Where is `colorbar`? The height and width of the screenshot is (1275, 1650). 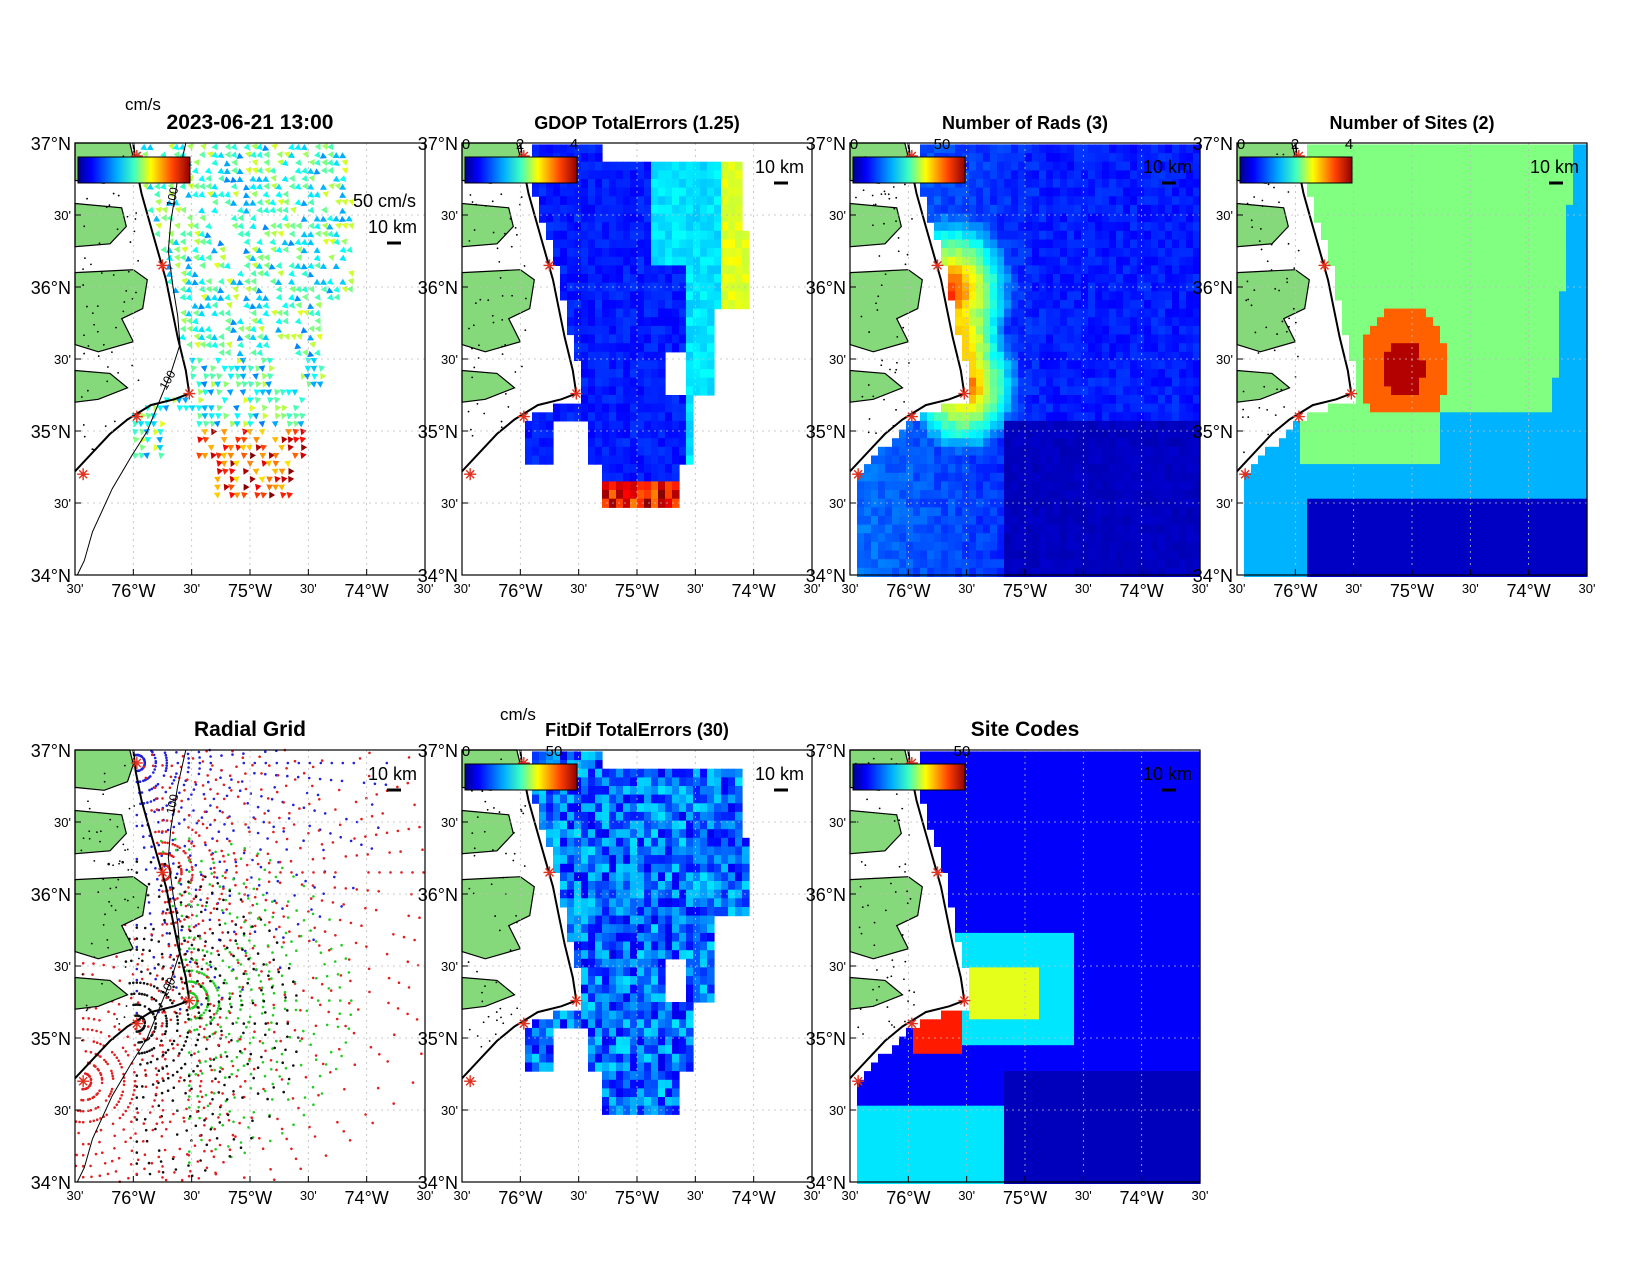
colorbar is located at coordinates (134, 170).